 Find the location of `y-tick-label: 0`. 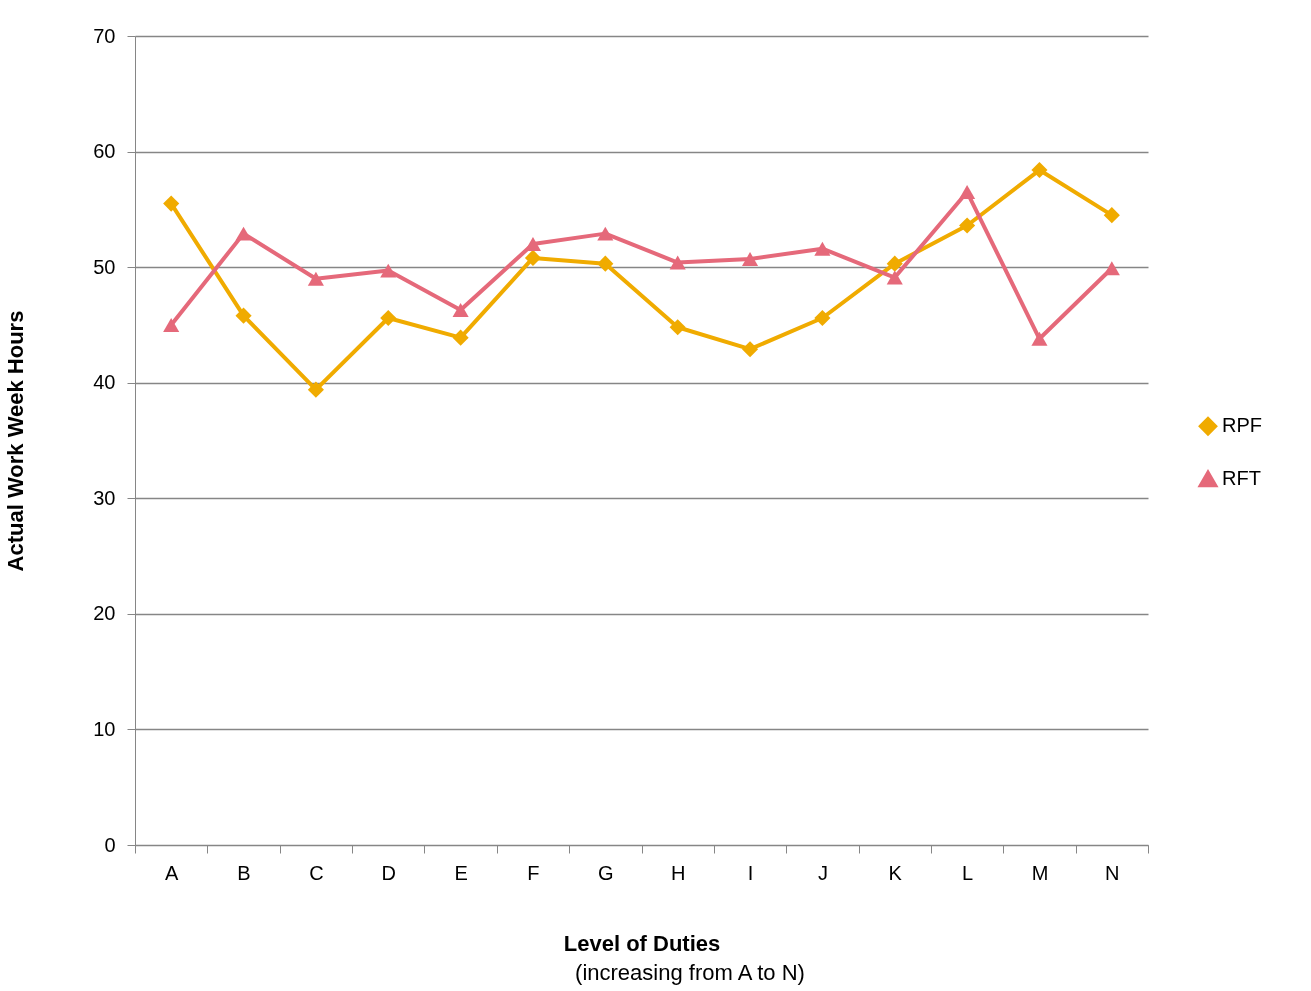

y-tick-label: 0 is located at coordinates (110, 844).